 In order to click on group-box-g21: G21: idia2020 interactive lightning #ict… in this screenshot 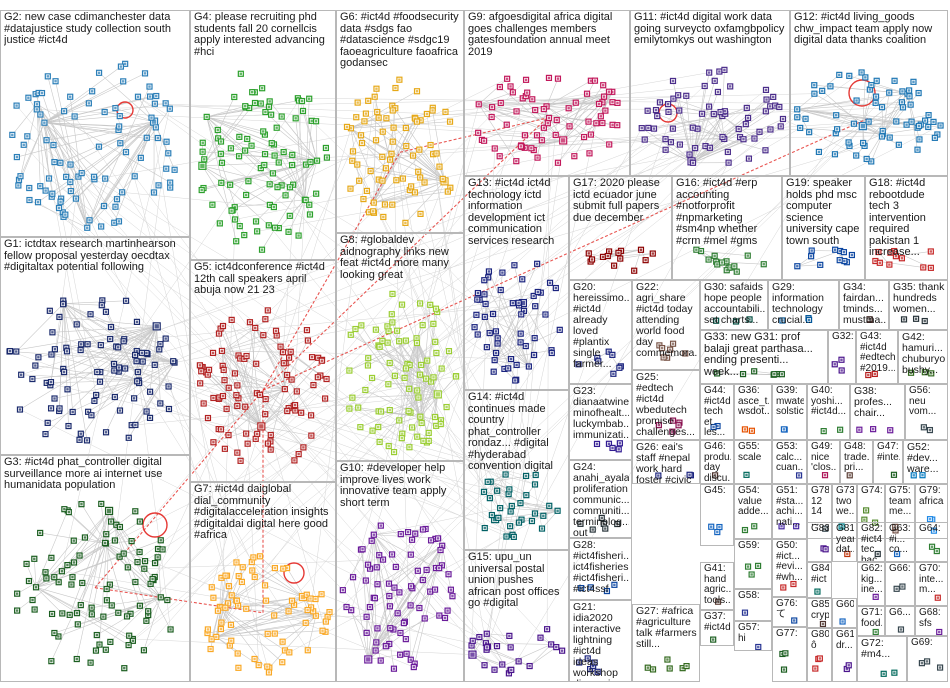, I will do `click(600, 641)`.